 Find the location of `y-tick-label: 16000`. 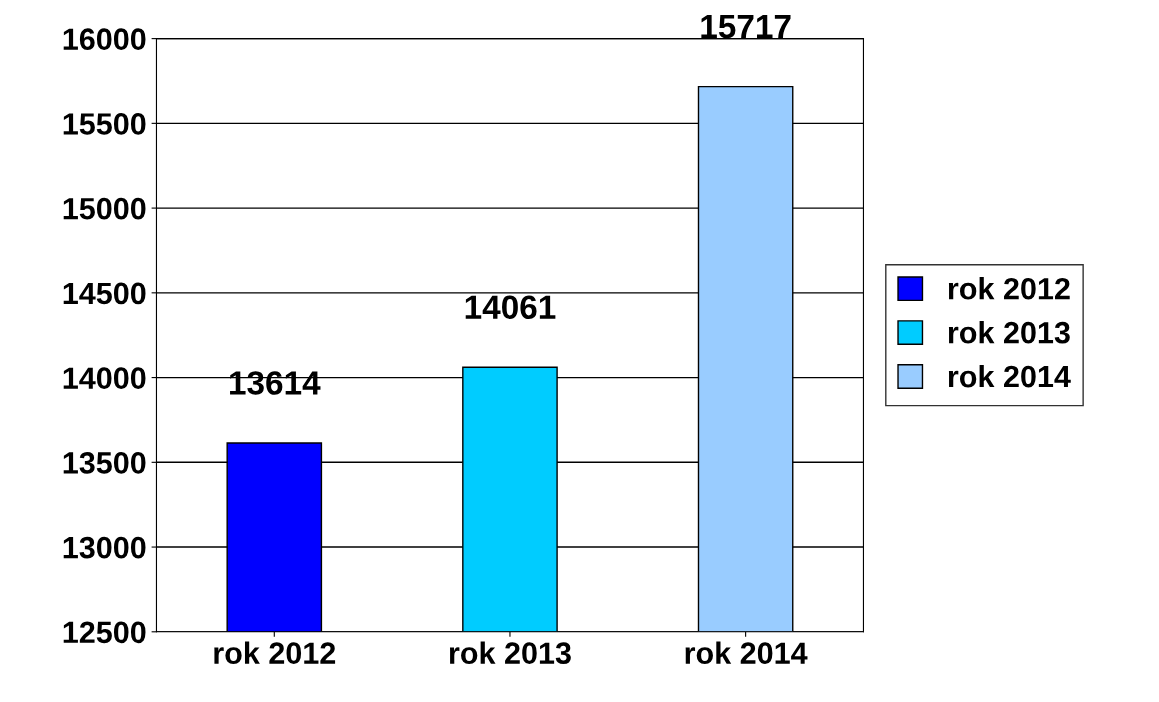

y-tick-label: 16000 is located at coordinates (104, 39).